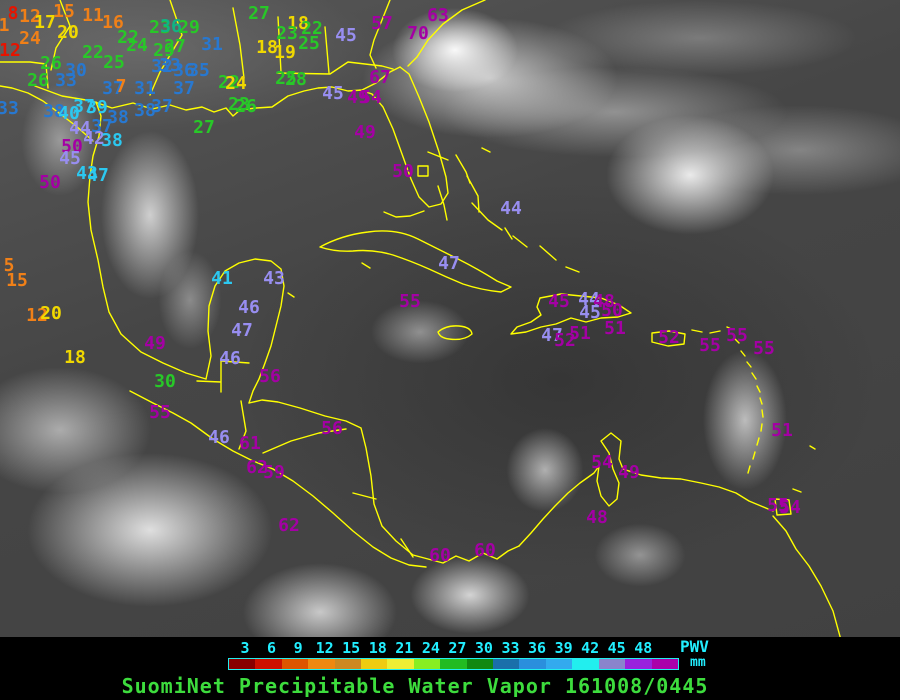  I want to click on colorbar-tick: 27, so click(457, 648).